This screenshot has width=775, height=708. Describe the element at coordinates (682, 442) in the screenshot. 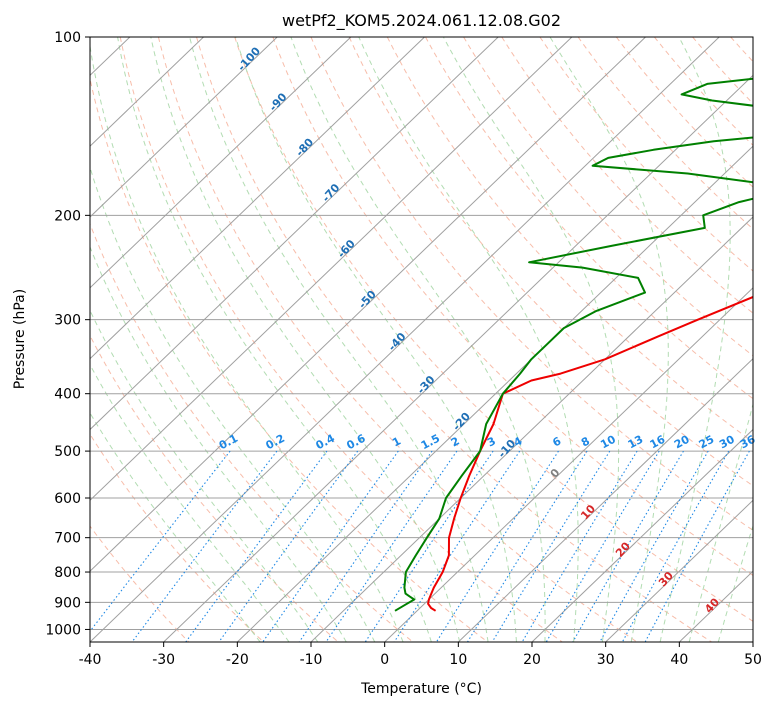

I see `mixing-ratio-label: 20` at that location.